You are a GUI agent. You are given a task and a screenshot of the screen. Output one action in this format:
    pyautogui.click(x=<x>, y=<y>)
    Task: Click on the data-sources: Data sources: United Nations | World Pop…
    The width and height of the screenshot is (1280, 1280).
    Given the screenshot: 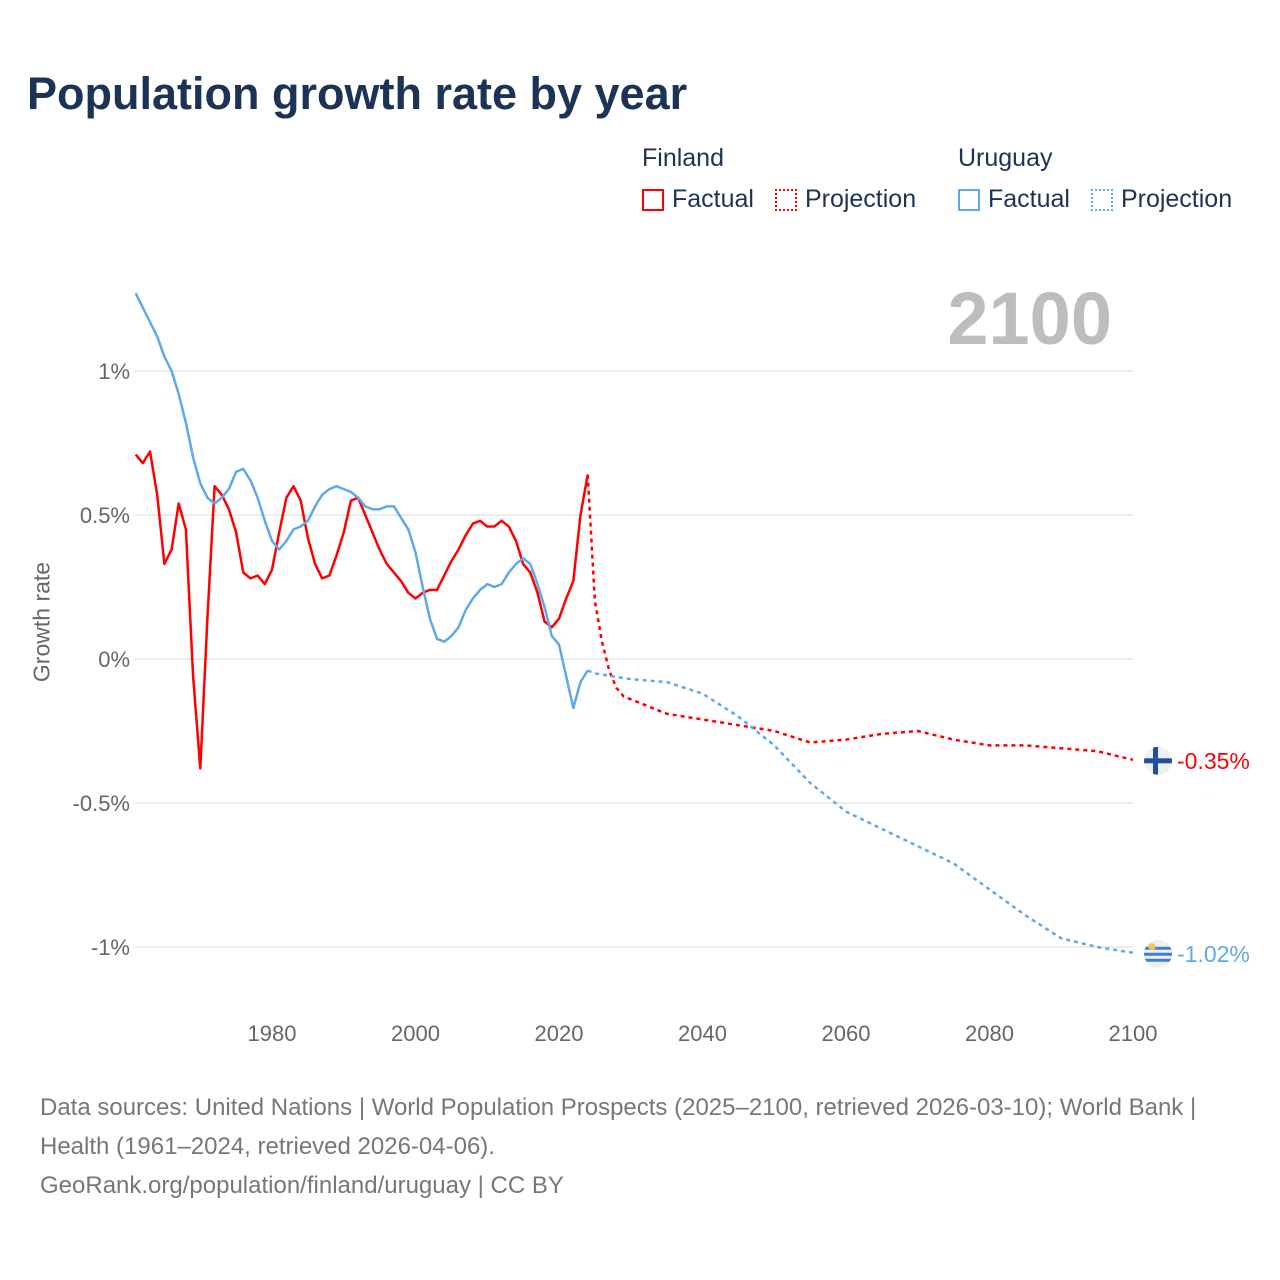 What is the action you would take?
    pyautogui.click(x=618, y=1127)
    